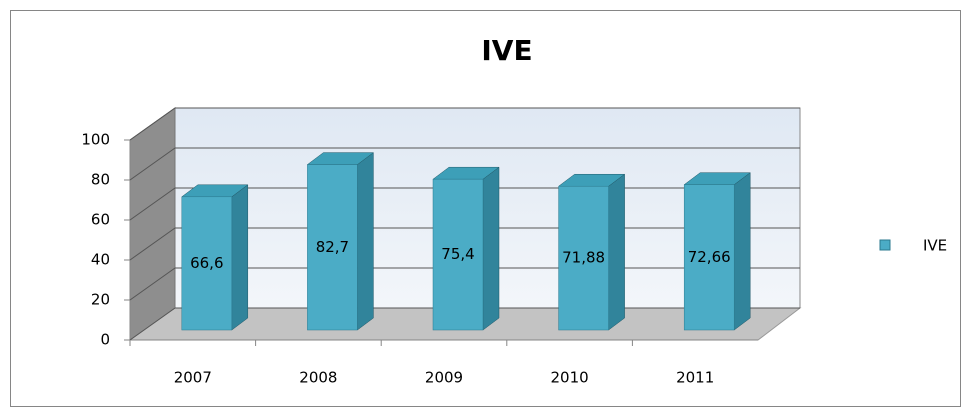  Describe the element at coordinates (95, 140) in the screenshot. I see `y-tick-label: 100` at that location.